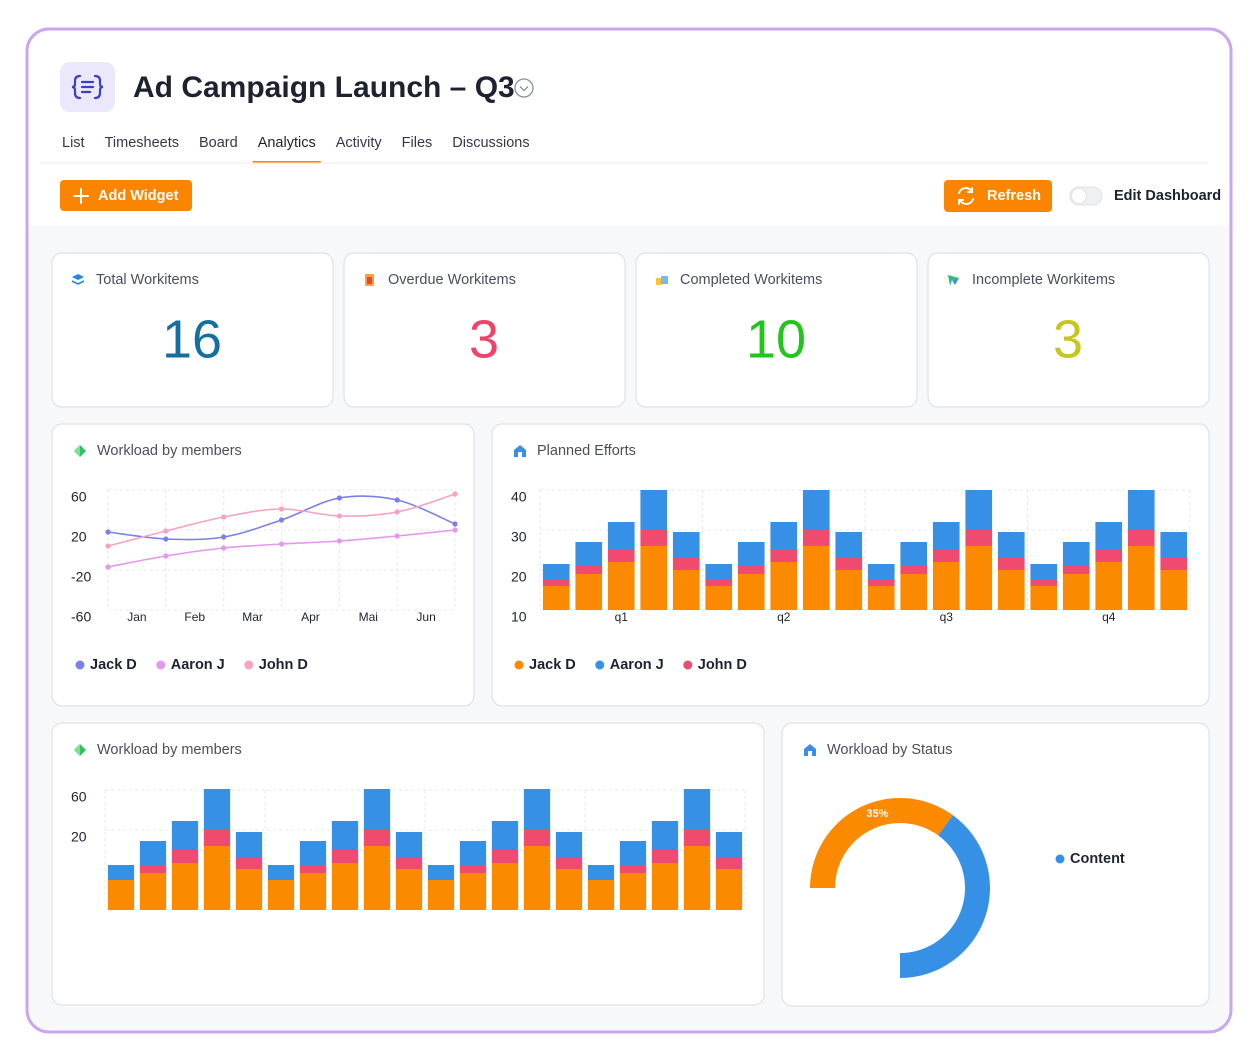  Describe the element at coordinates (552, 665) in the screenshot. I see `legend-label: Jack D` at that location.